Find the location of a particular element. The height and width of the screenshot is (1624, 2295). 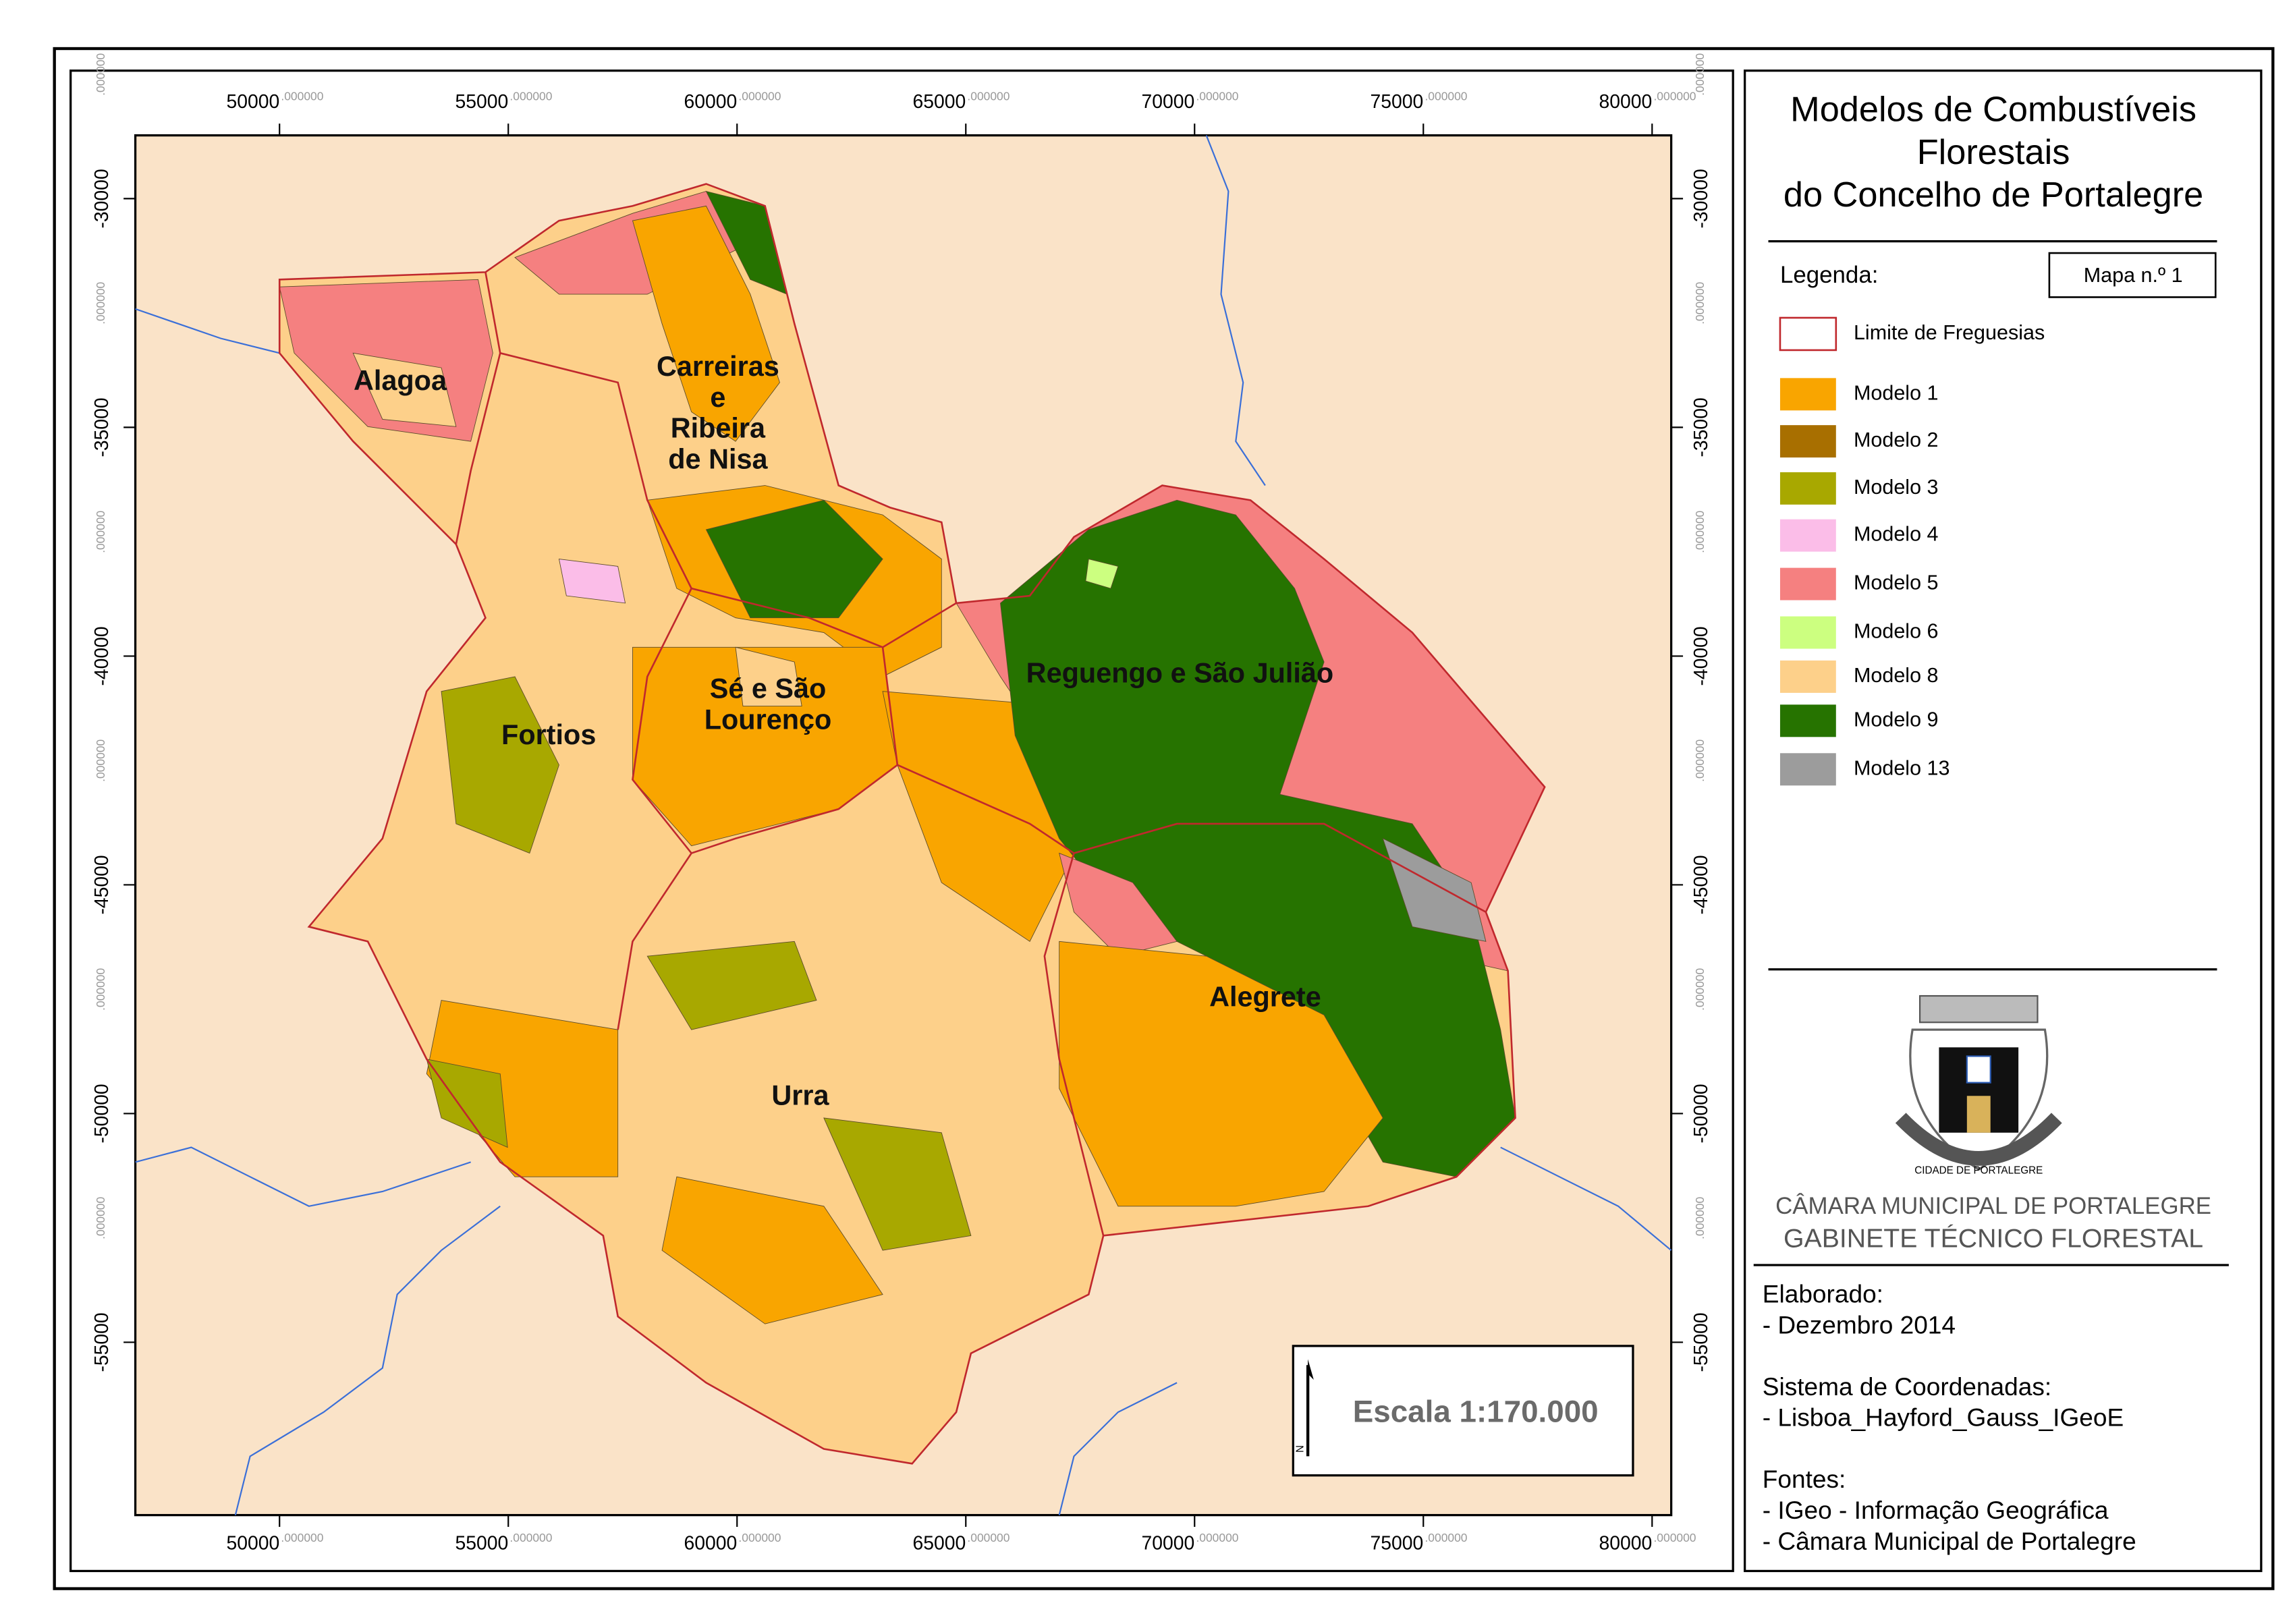

x-grid-label: 65000 is located at coordinates (939, 1544).